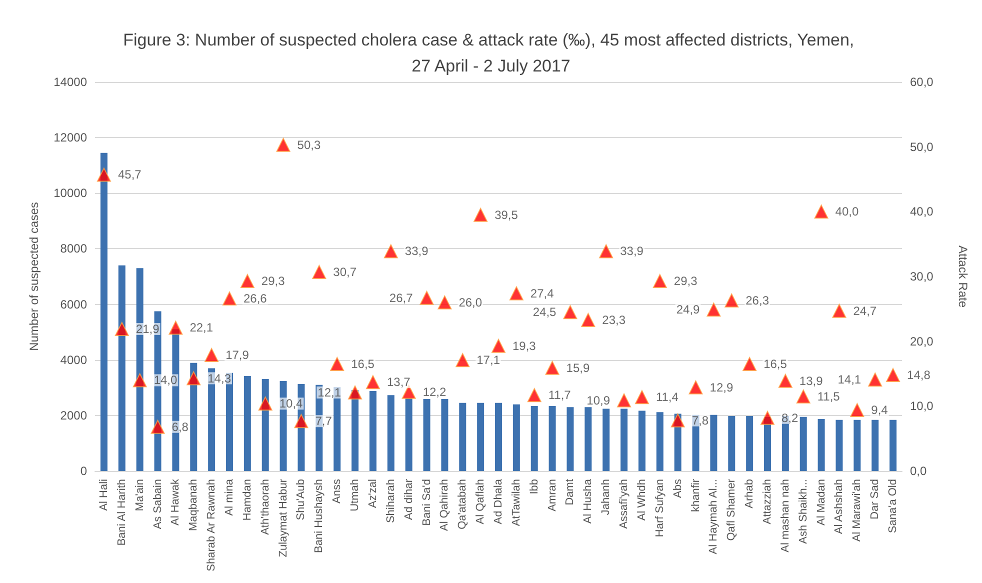 Image resolution: width=982 pixels, height=583 pixels. I want to click on x-tick-label: As Sabain, so click(158, 504).